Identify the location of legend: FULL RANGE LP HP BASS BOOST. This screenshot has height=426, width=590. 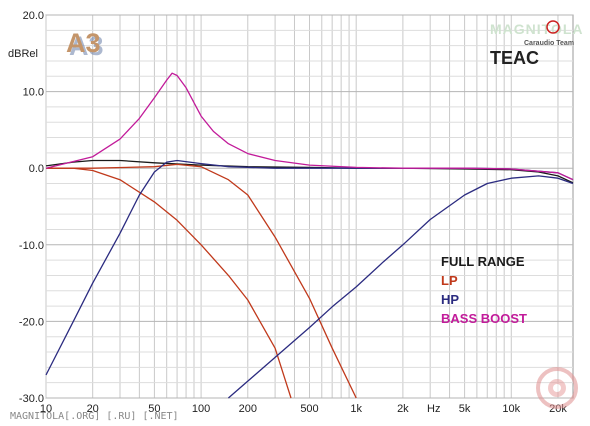
(484, 290).